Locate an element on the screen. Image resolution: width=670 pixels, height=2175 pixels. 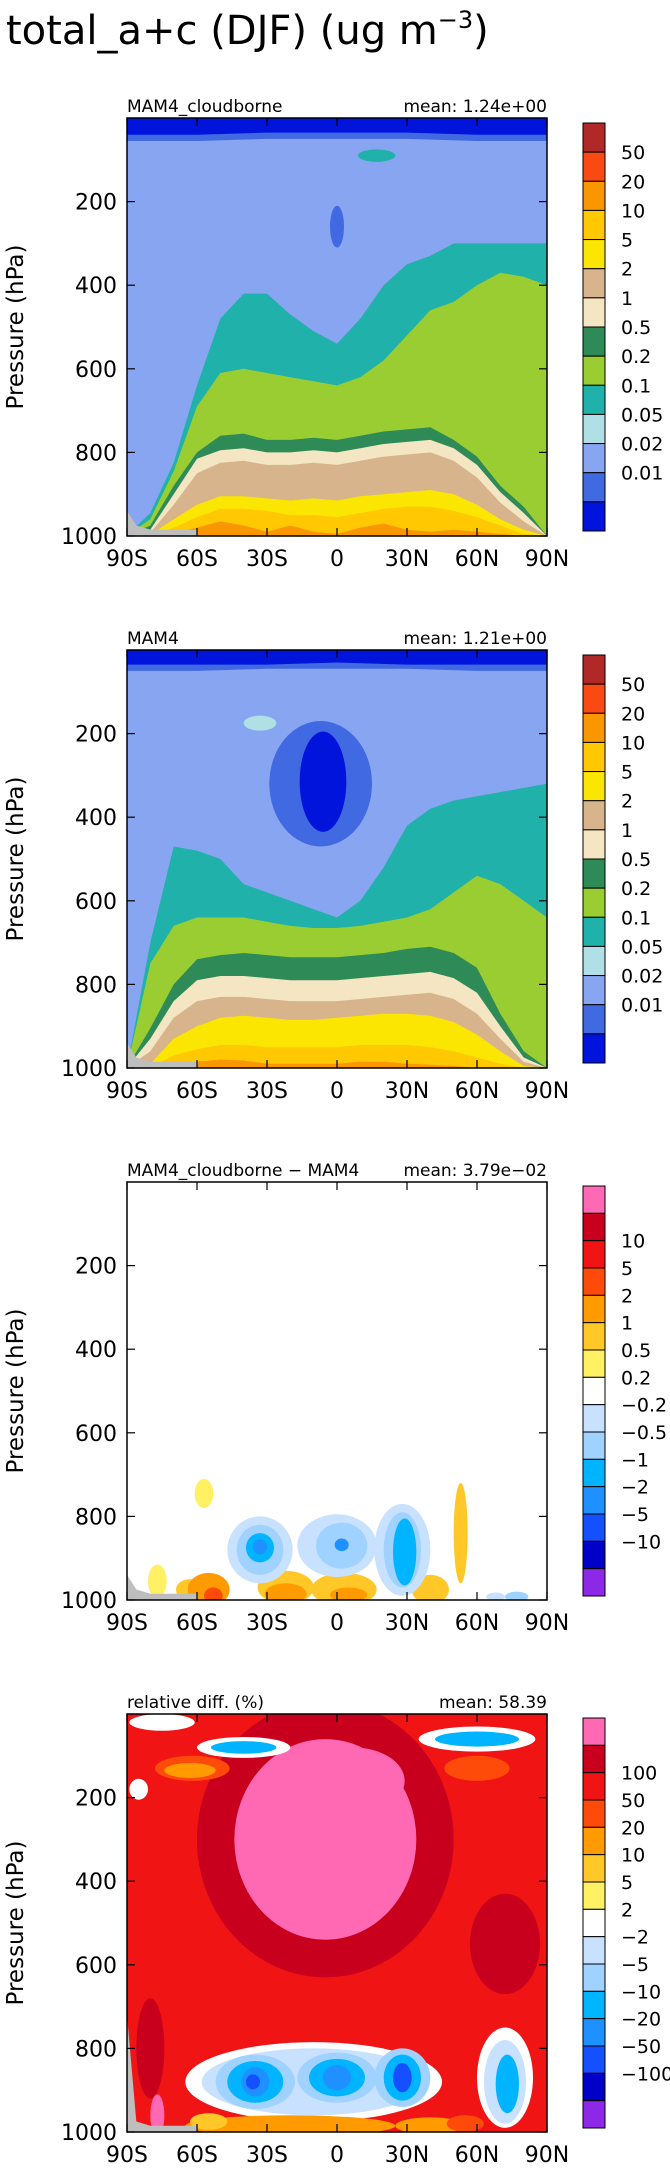
y-axis-label: Pressure (hPa) is located at coordinates (16, 1391).